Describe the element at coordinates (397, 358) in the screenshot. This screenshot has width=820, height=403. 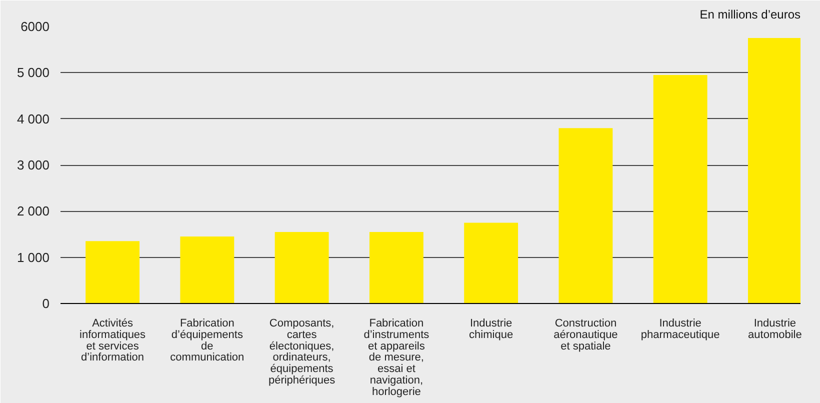
I see `x-tick-label: Fabrication d’instruments et appareils de mesure, essai et navigation, horlogerie` at that location.